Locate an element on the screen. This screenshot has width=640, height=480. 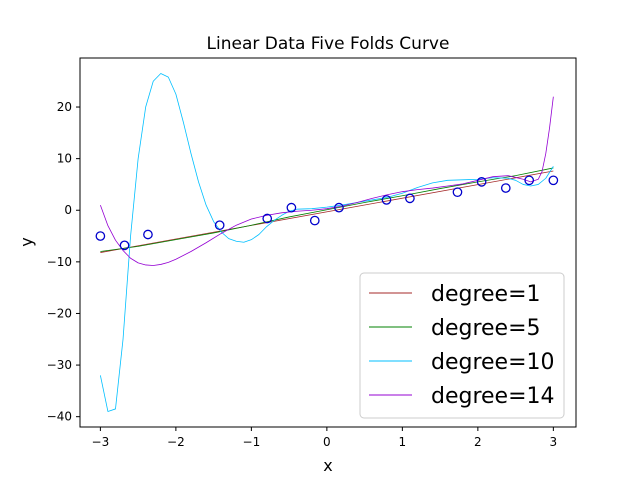
y-tick-label: 20 is located at coordinates (64, 107).